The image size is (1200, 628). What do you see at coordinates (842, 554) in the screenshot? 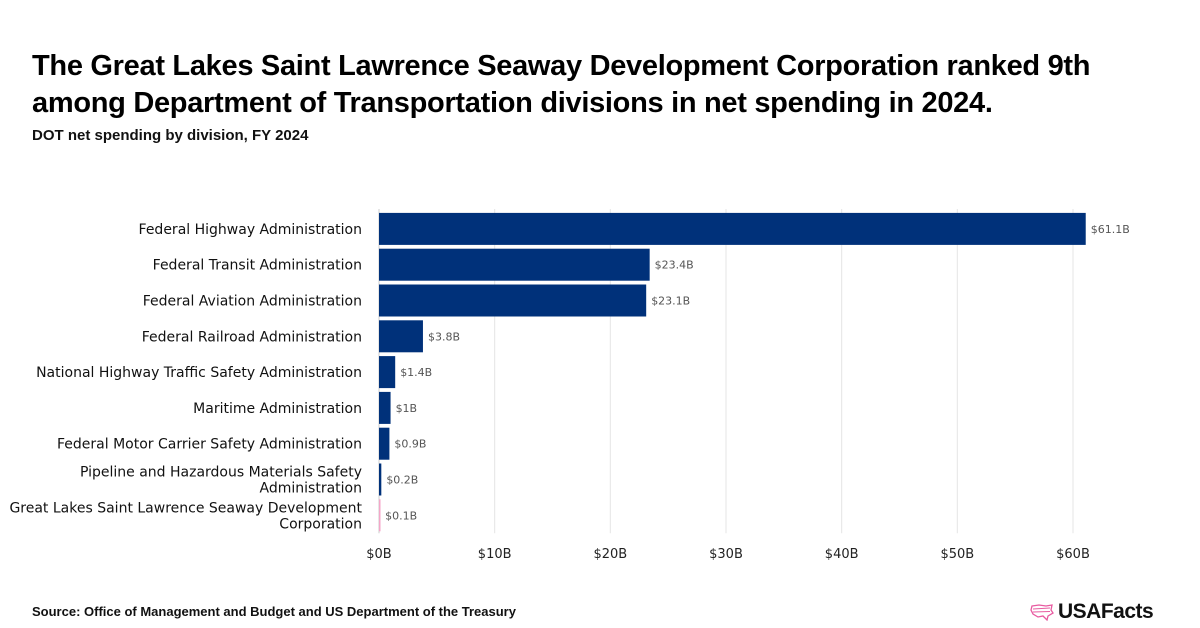
I see `x-tick-label: $40B` at bounding box center [842, 554].